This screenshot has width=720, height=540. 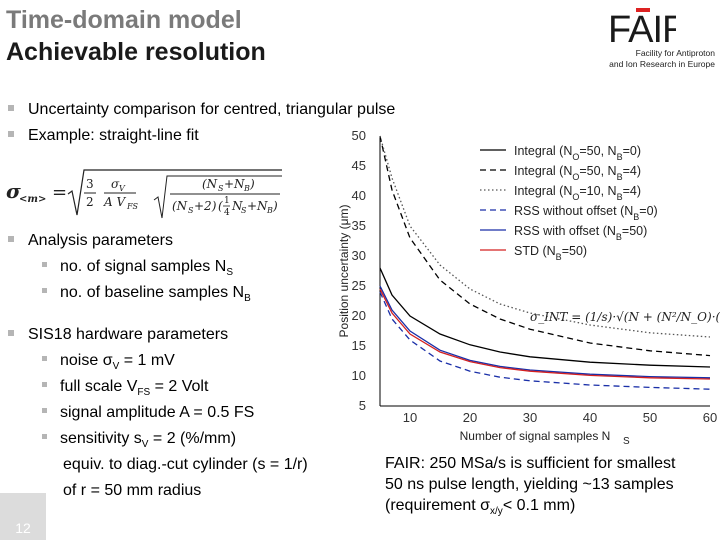 What do you see at coordinates (269, 210) in the screenshot?
I see `formula-right-den-i: B` at bounding box center [269, 210].